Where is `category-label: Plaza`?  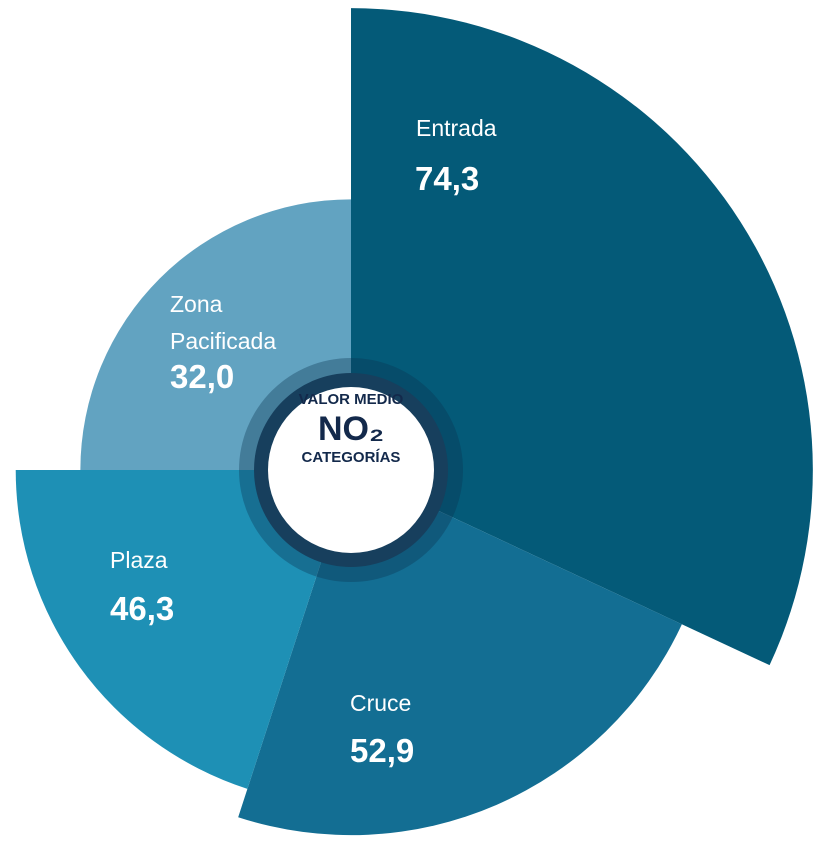
category-label: Plaza is located at coordinates (139, 560).